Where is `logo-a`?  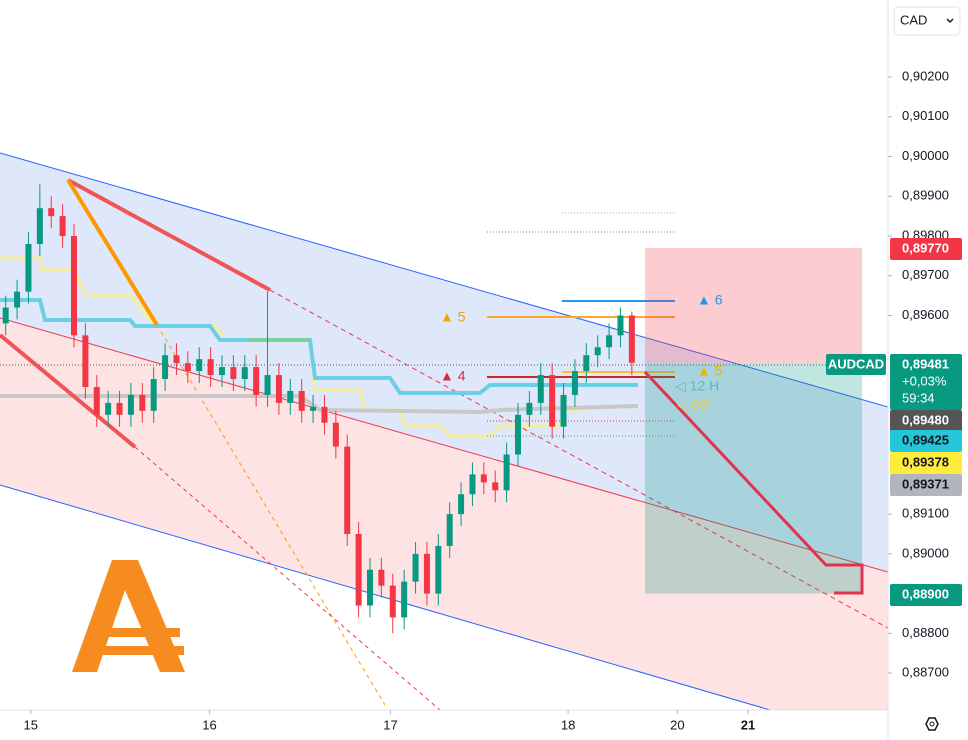 logo-a is located at coordinates (128, 616).